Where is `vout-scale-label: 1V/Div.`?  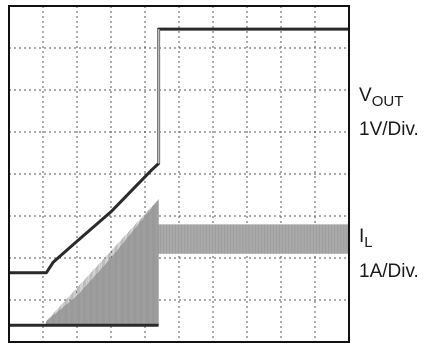
vout-scale-label: 1V/Div. is located at coordinates (389, 129).